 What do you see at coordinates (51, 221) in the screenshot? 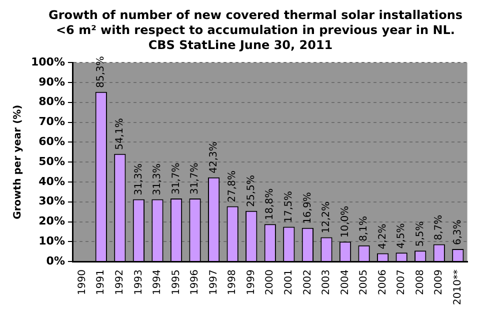
I see `y-tick-label: 20%` at bounding box center [51, 221].